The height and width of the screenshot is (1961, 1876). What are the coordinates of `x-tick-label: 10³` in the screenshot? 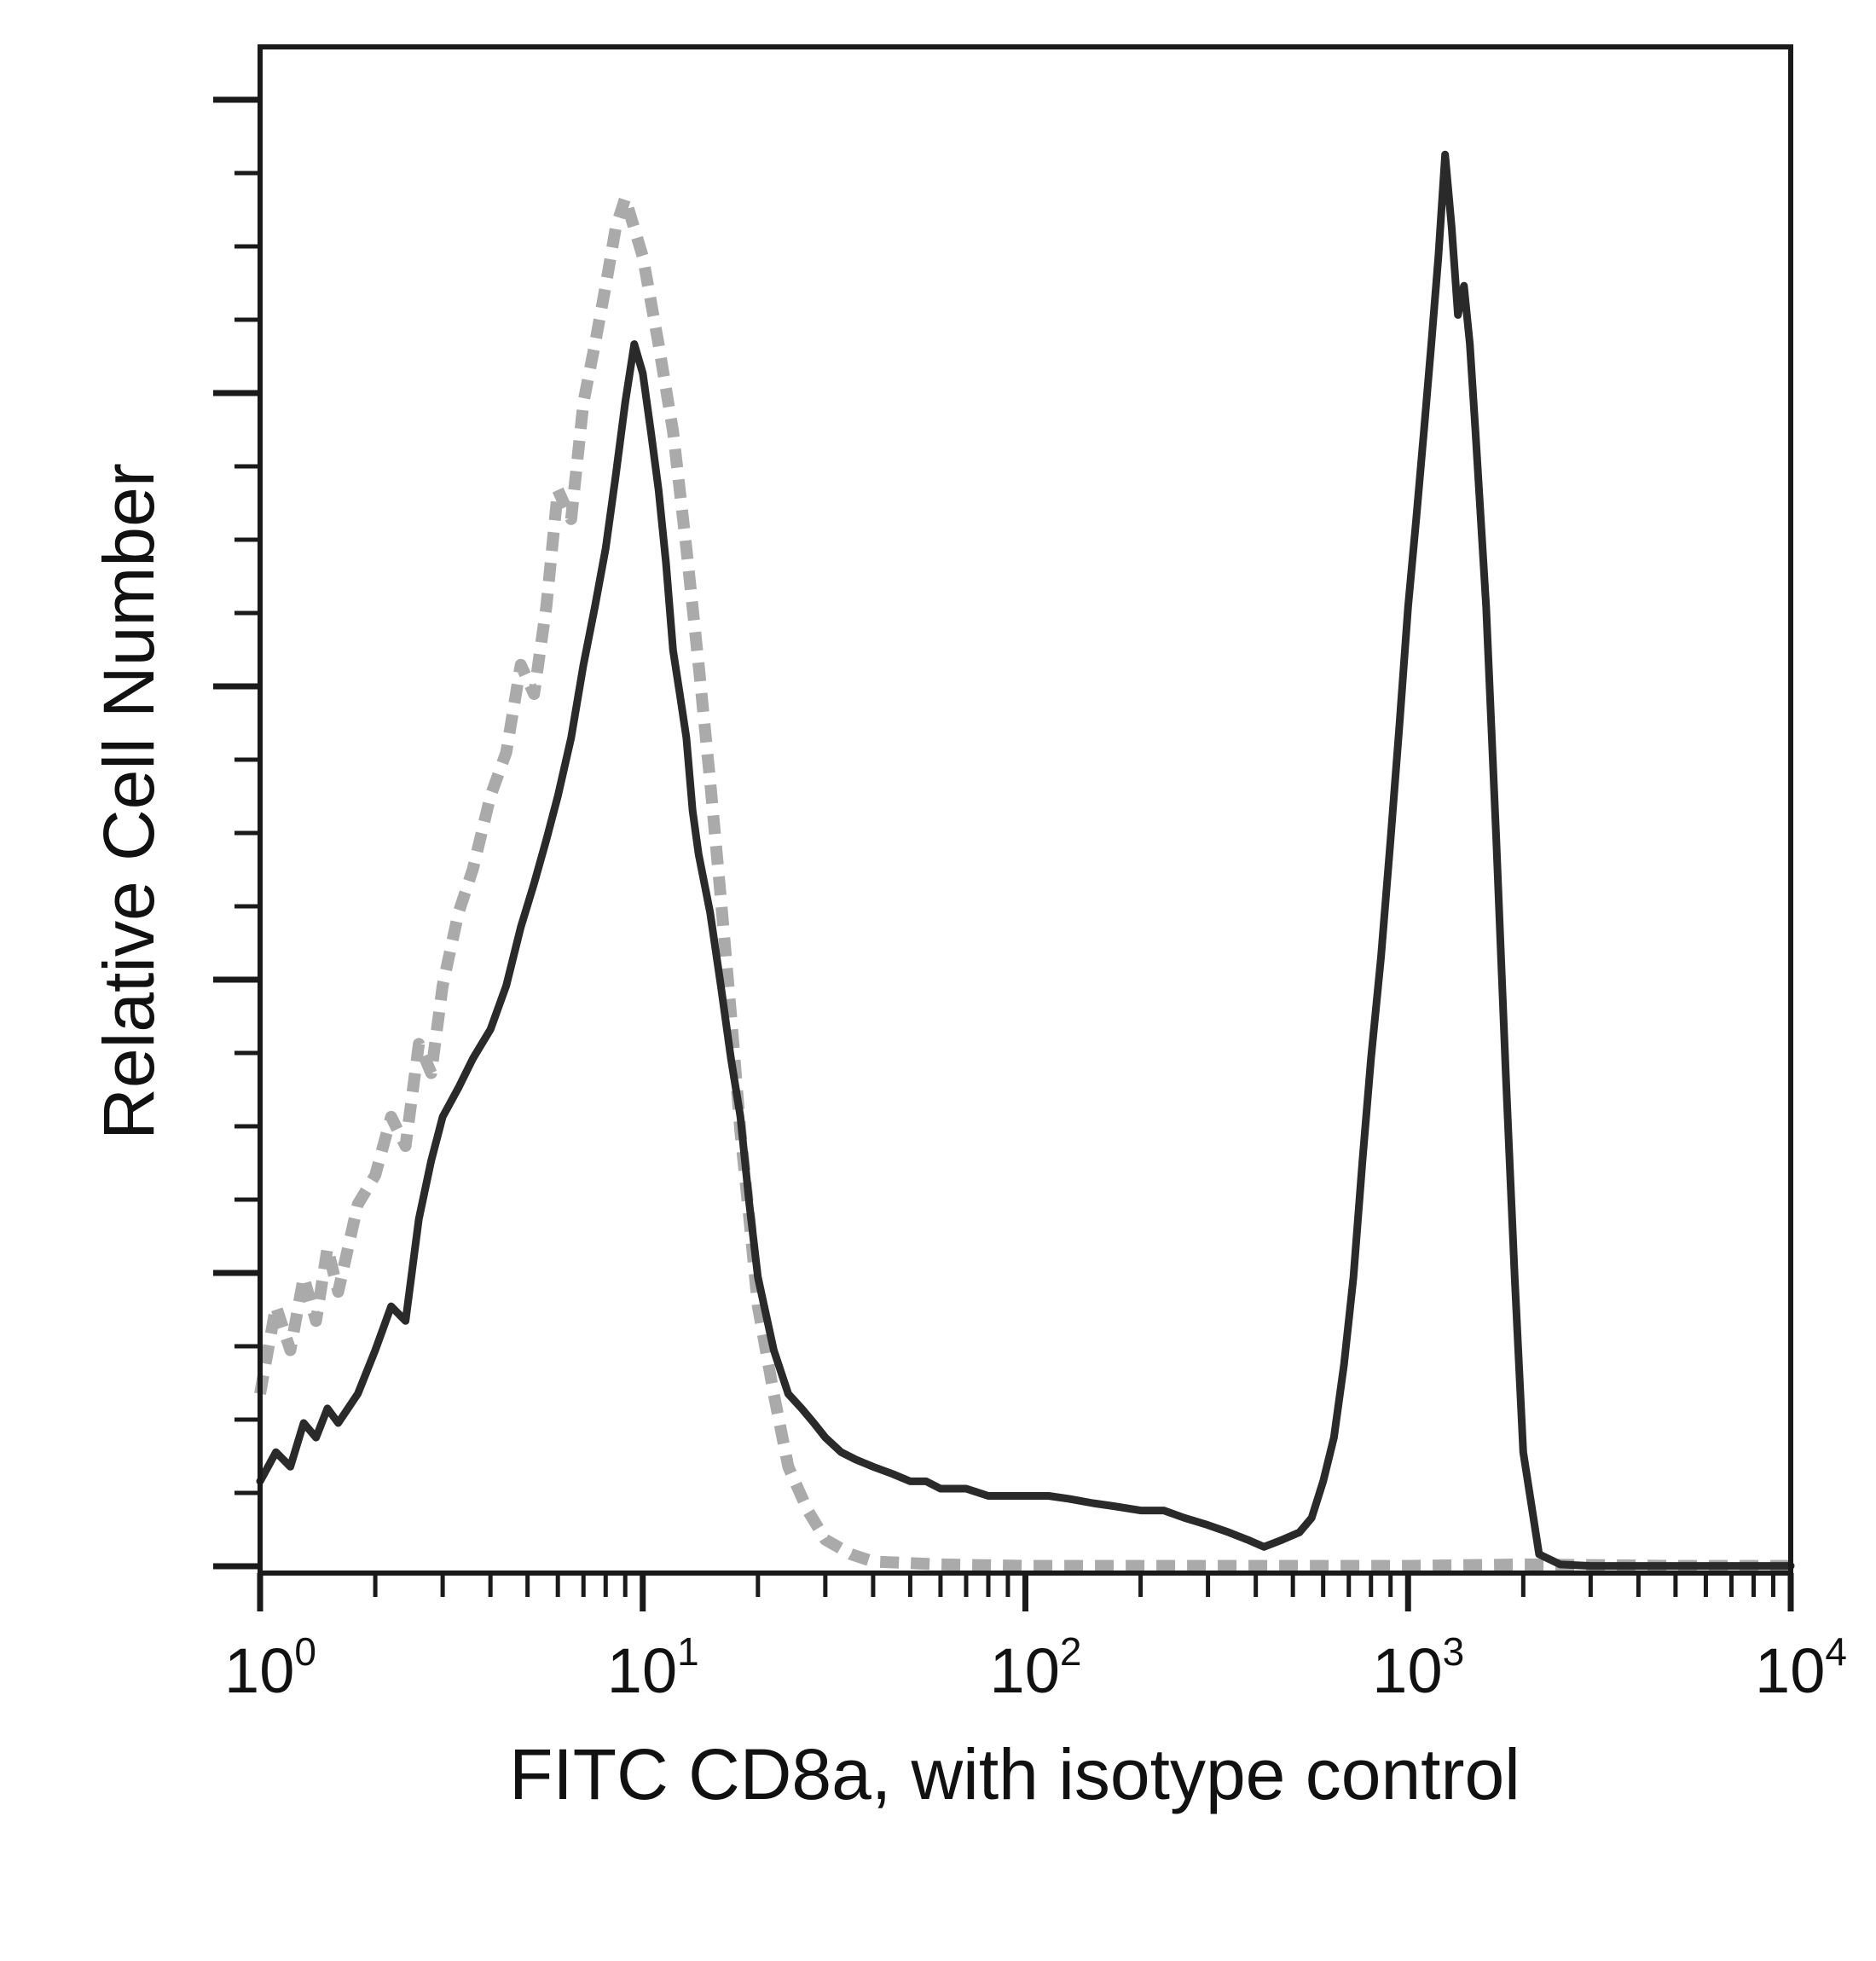 It's located at (1418, 1667).